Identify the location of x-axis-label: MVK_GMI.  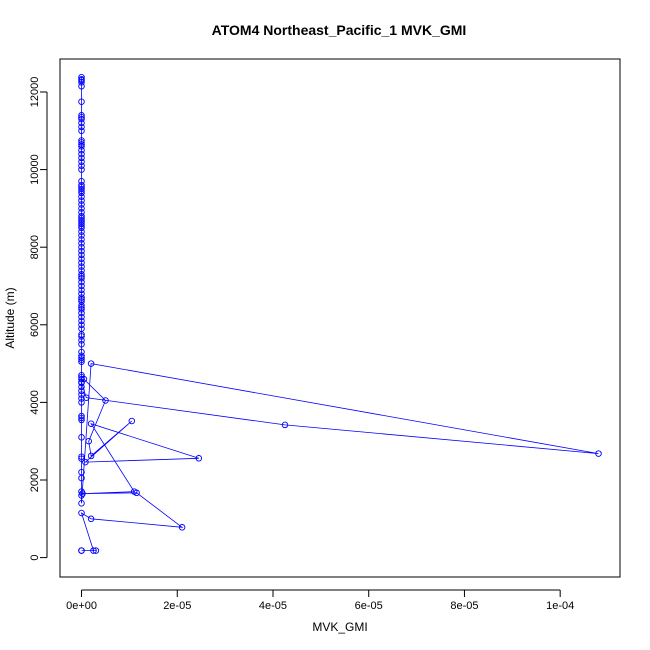
(339, 627).